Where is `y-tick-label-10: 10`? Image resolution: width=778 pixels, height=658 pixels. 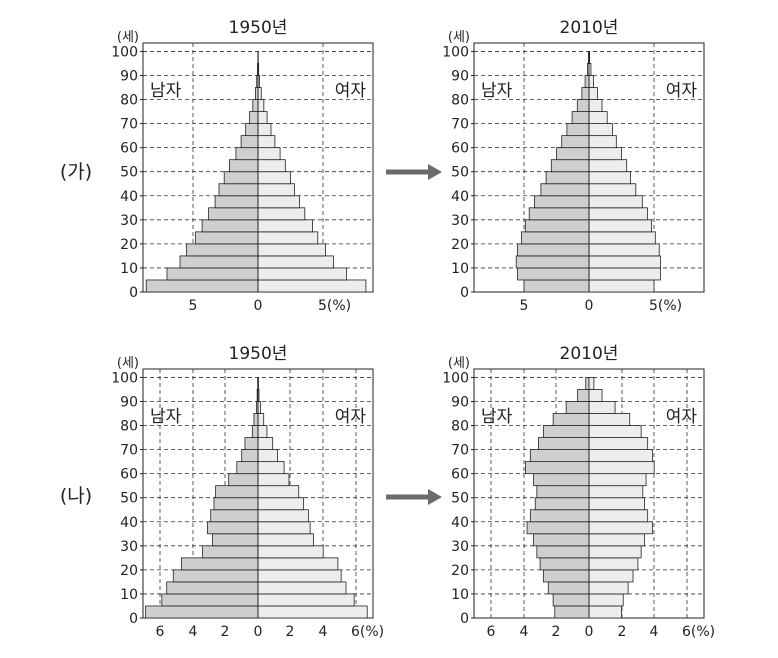
y-tick-label-10: 10 is located at coordinates (129, 269).